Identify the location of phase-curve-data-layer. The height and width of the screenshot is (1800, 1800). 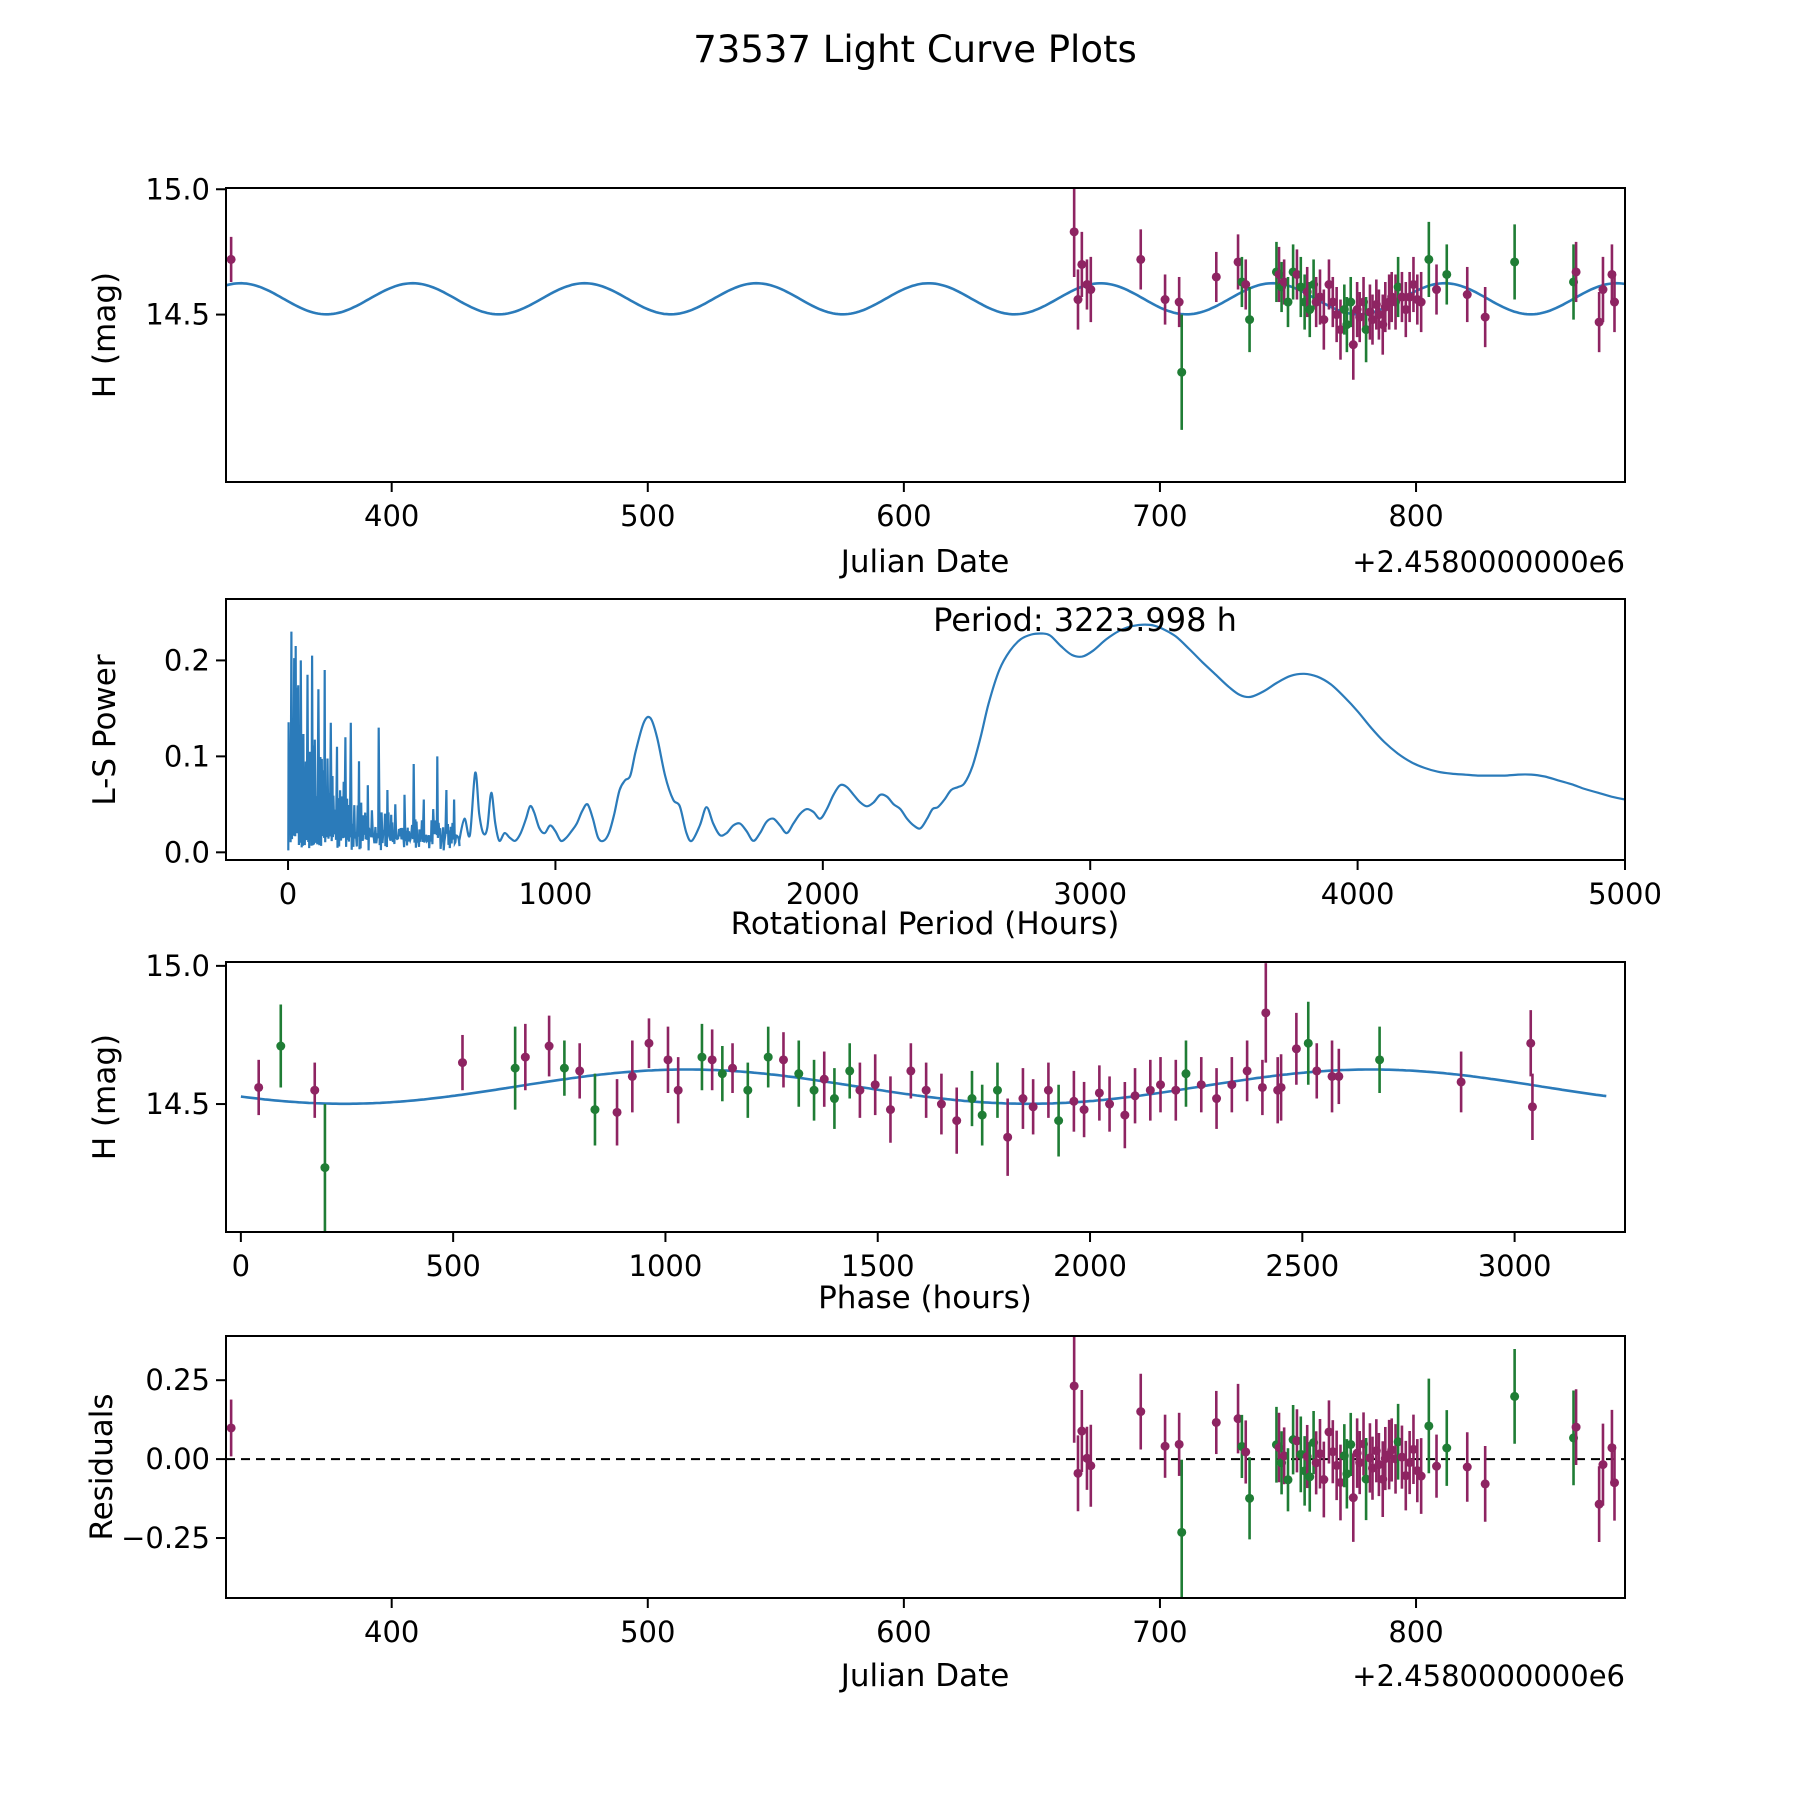
(923, 1097).